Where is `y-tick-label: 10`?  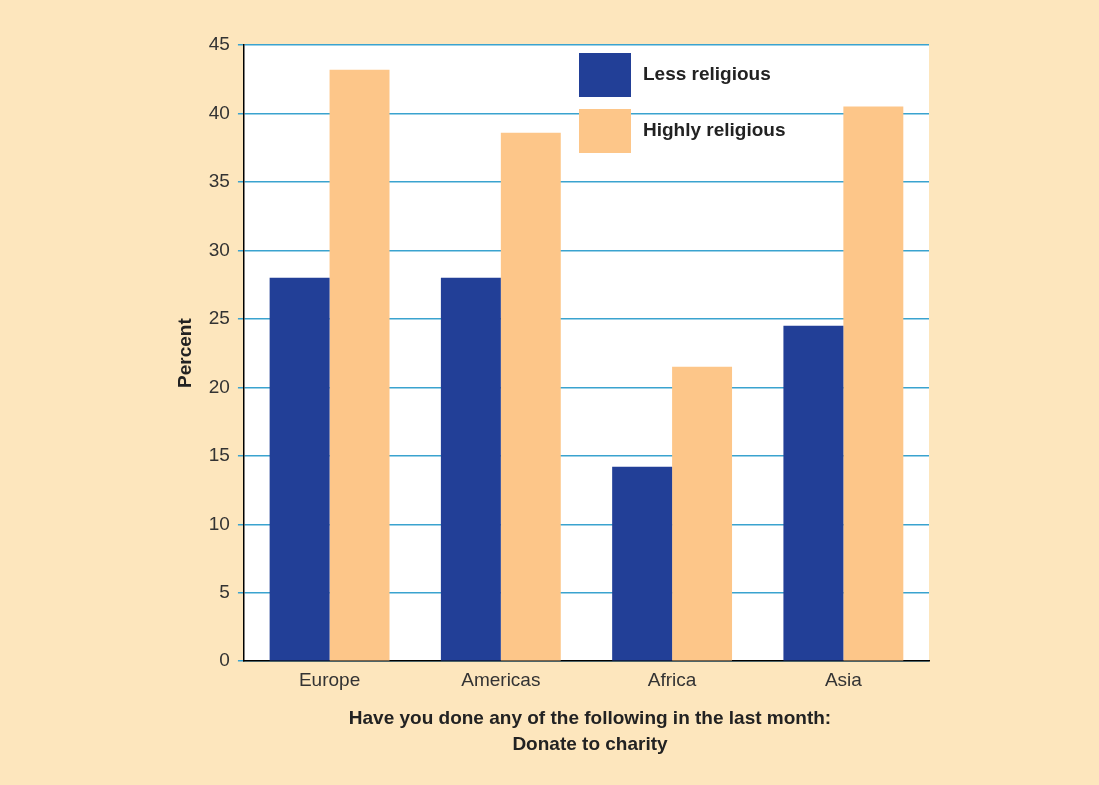 y-tick-label: 10 is located at coordinates (219, 523).